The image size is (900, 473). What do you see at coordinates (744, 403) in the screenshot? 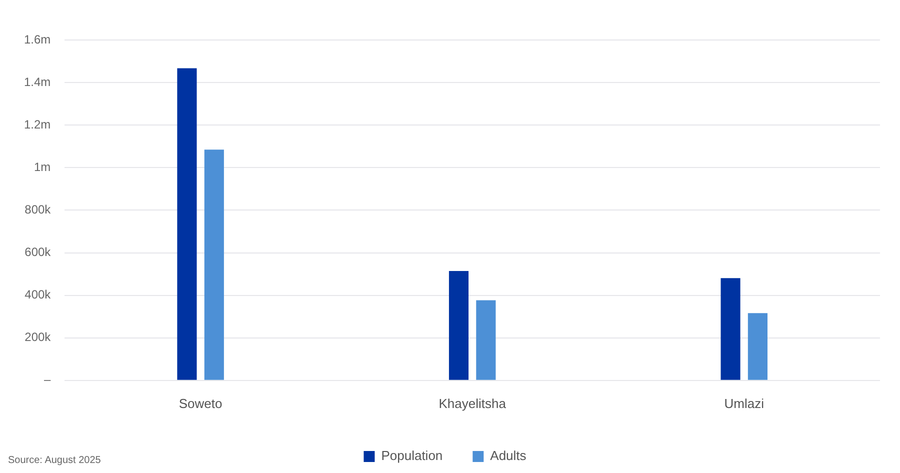
I see `x-tick-label: Umlazi` at bounding box center [744, 403].